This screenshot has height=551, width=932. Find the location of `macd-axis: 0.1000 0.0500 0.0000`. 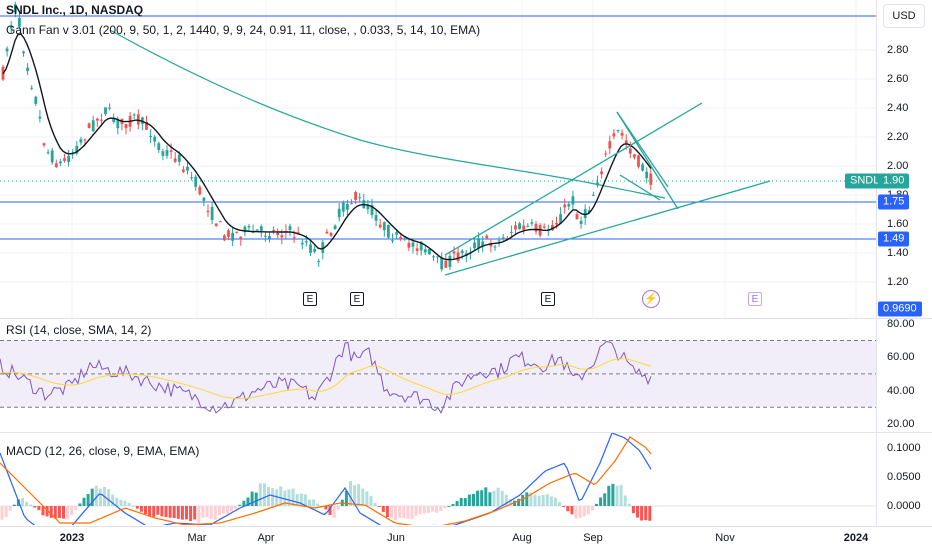

macd-axis: 0.1000 0.0500 0.0000 is located at coordinates (904, 479).